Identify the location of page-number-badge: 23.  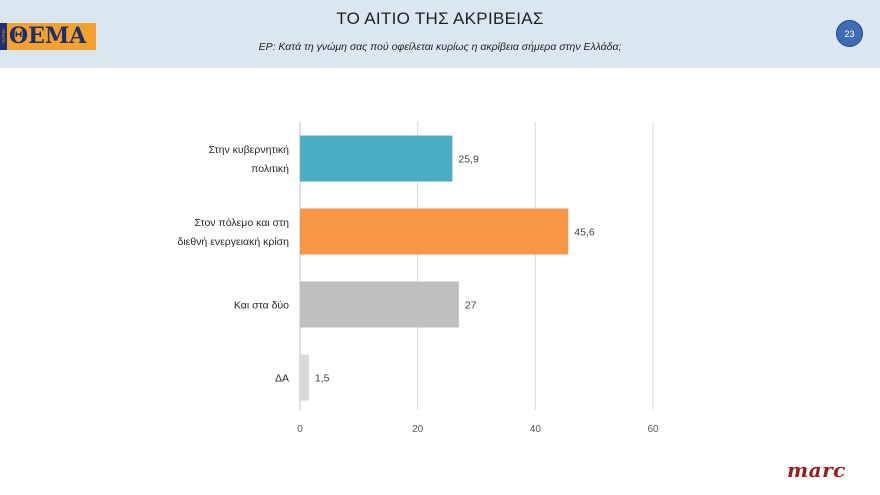
(849, 33).